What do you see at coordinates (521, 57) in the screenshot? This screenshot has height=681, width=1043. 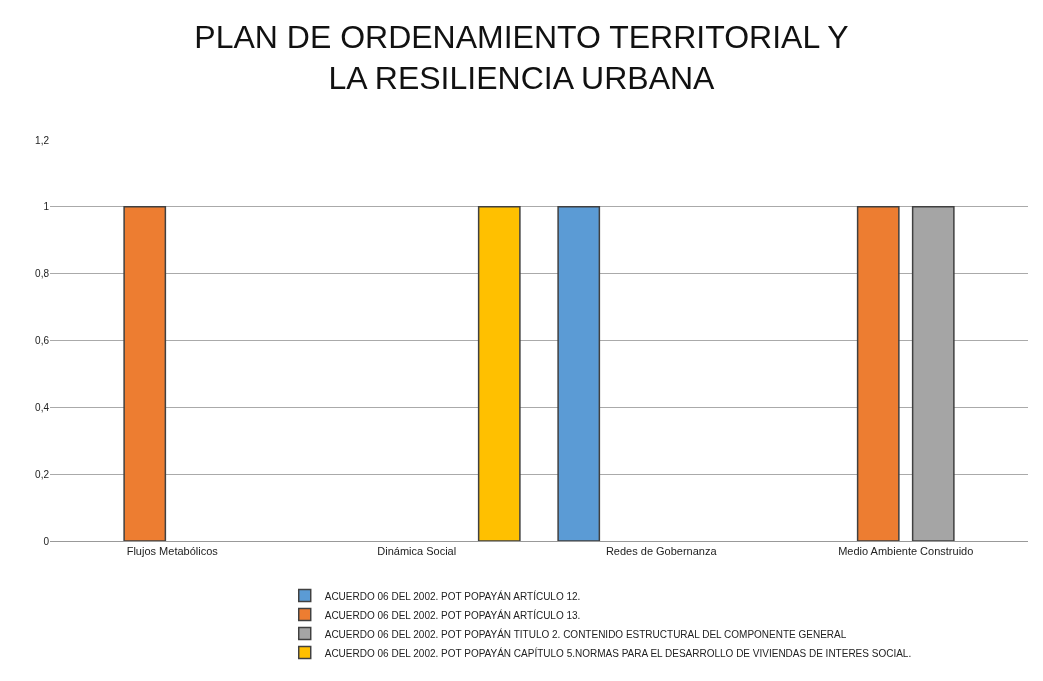 I see `chart-title: PLAN DE ORDENAMIENTO TERRITORIAL Y LA RESILIENCIA URBANA` at bounding box center [521, 57].